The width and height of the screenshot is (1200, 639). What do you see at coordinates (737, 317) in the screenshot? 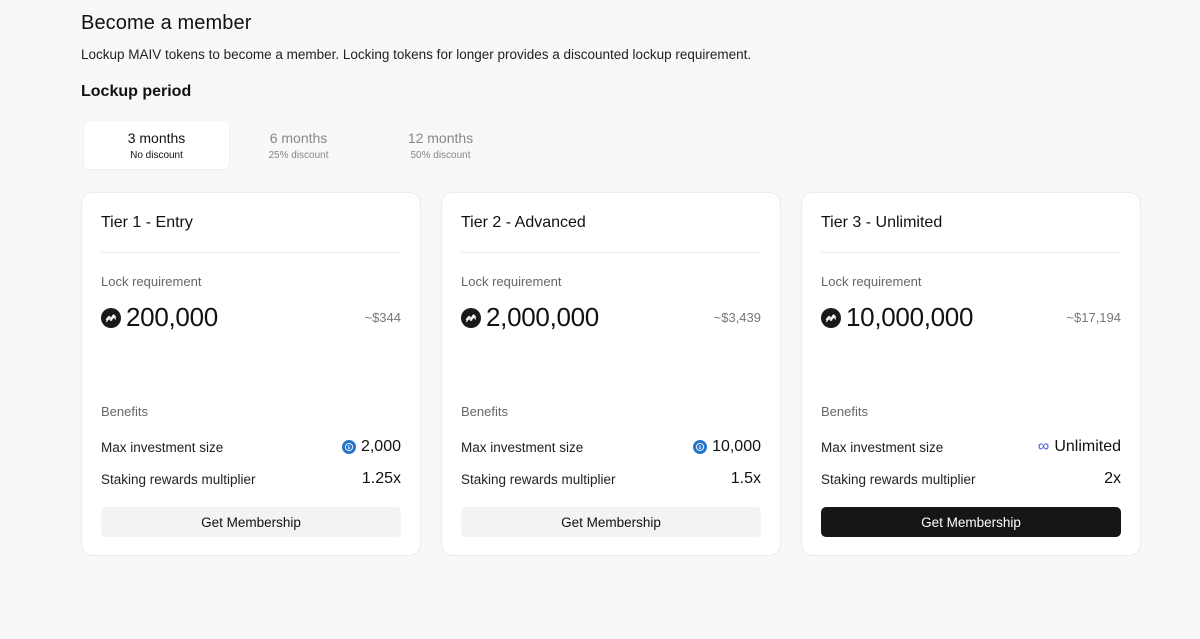
I see `lock-usd-value: ~$3,439` at bounding box center [737, 317].